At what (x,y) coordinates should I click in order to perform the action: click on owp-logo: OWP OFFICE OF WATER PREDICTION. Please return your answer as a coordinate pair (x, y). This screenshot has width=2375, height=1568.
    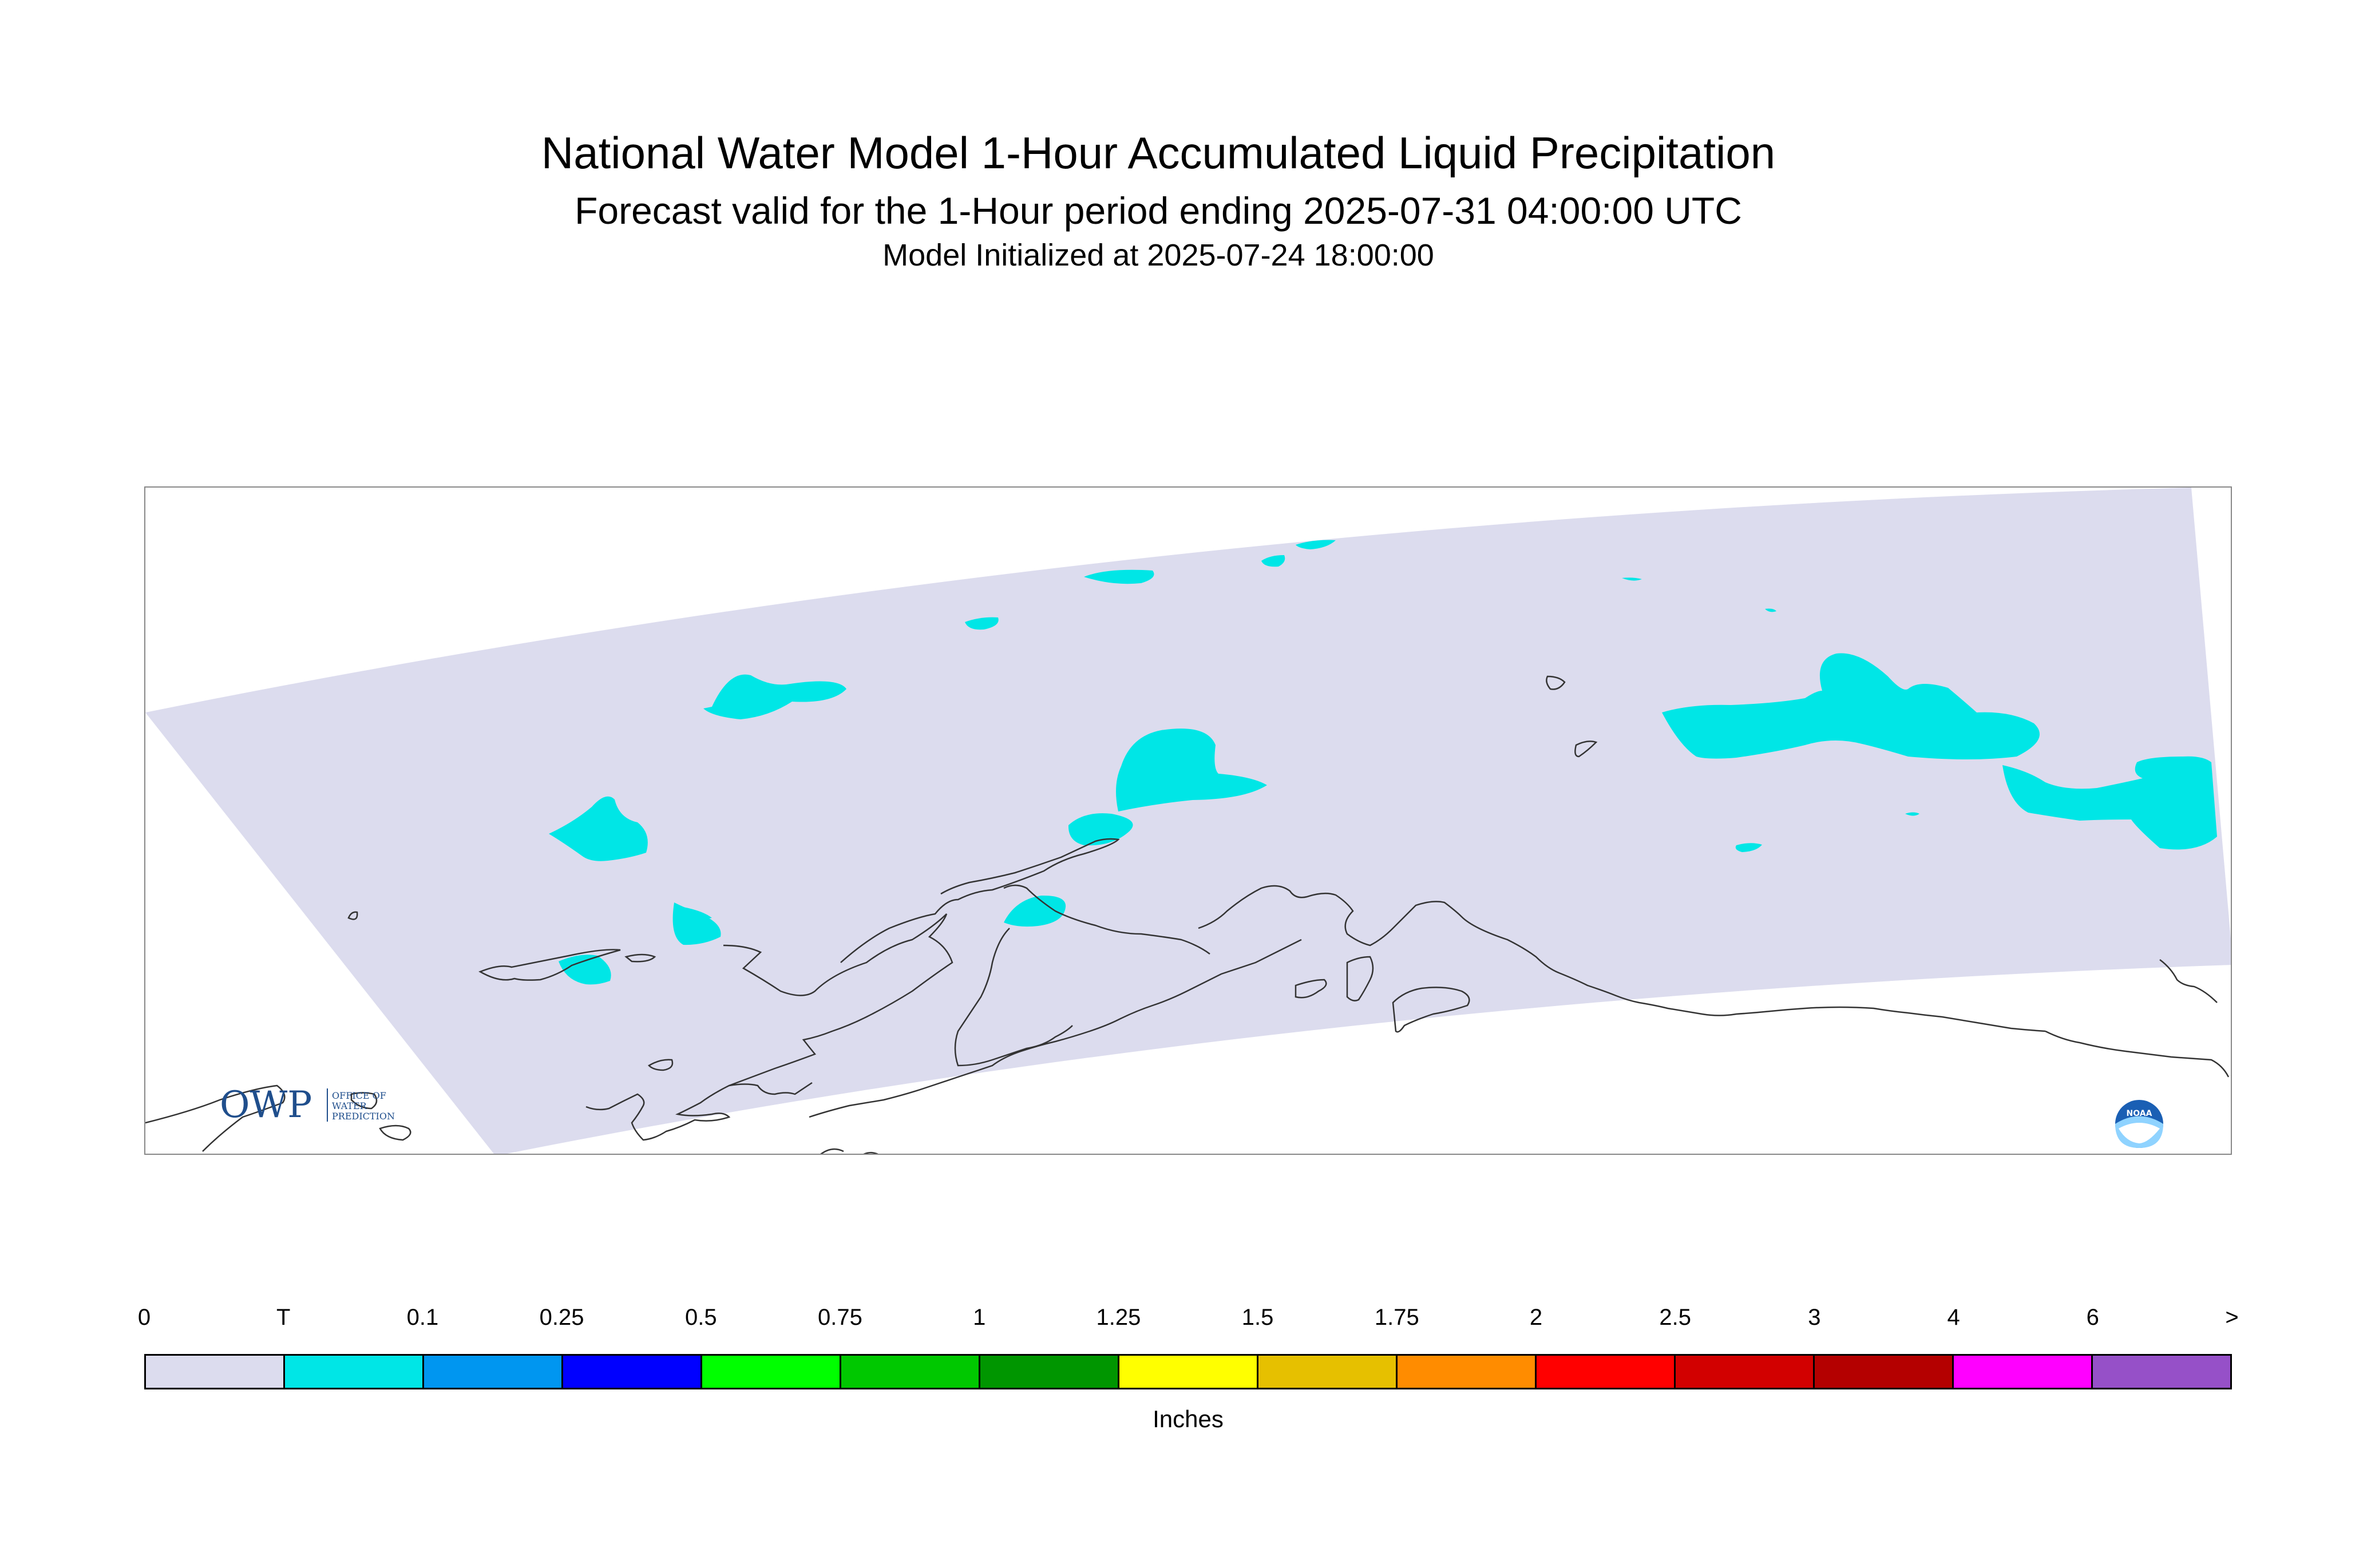
    Looking at the image, I should click on (308, 1105).